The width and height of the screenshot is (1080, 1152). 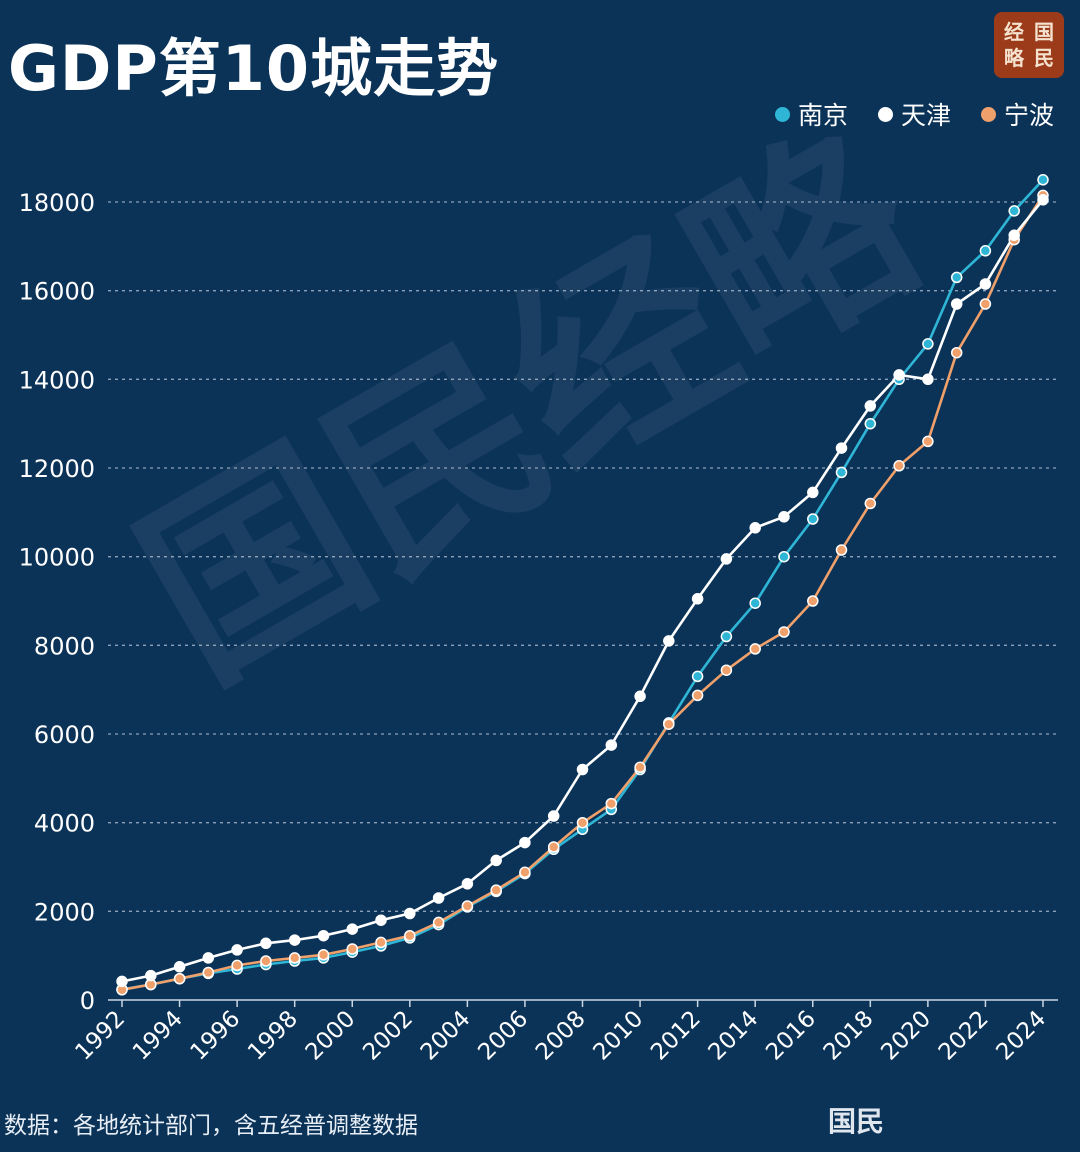 I want to click on legend-item-nanjing: 南京, so click(x=811, y=114).